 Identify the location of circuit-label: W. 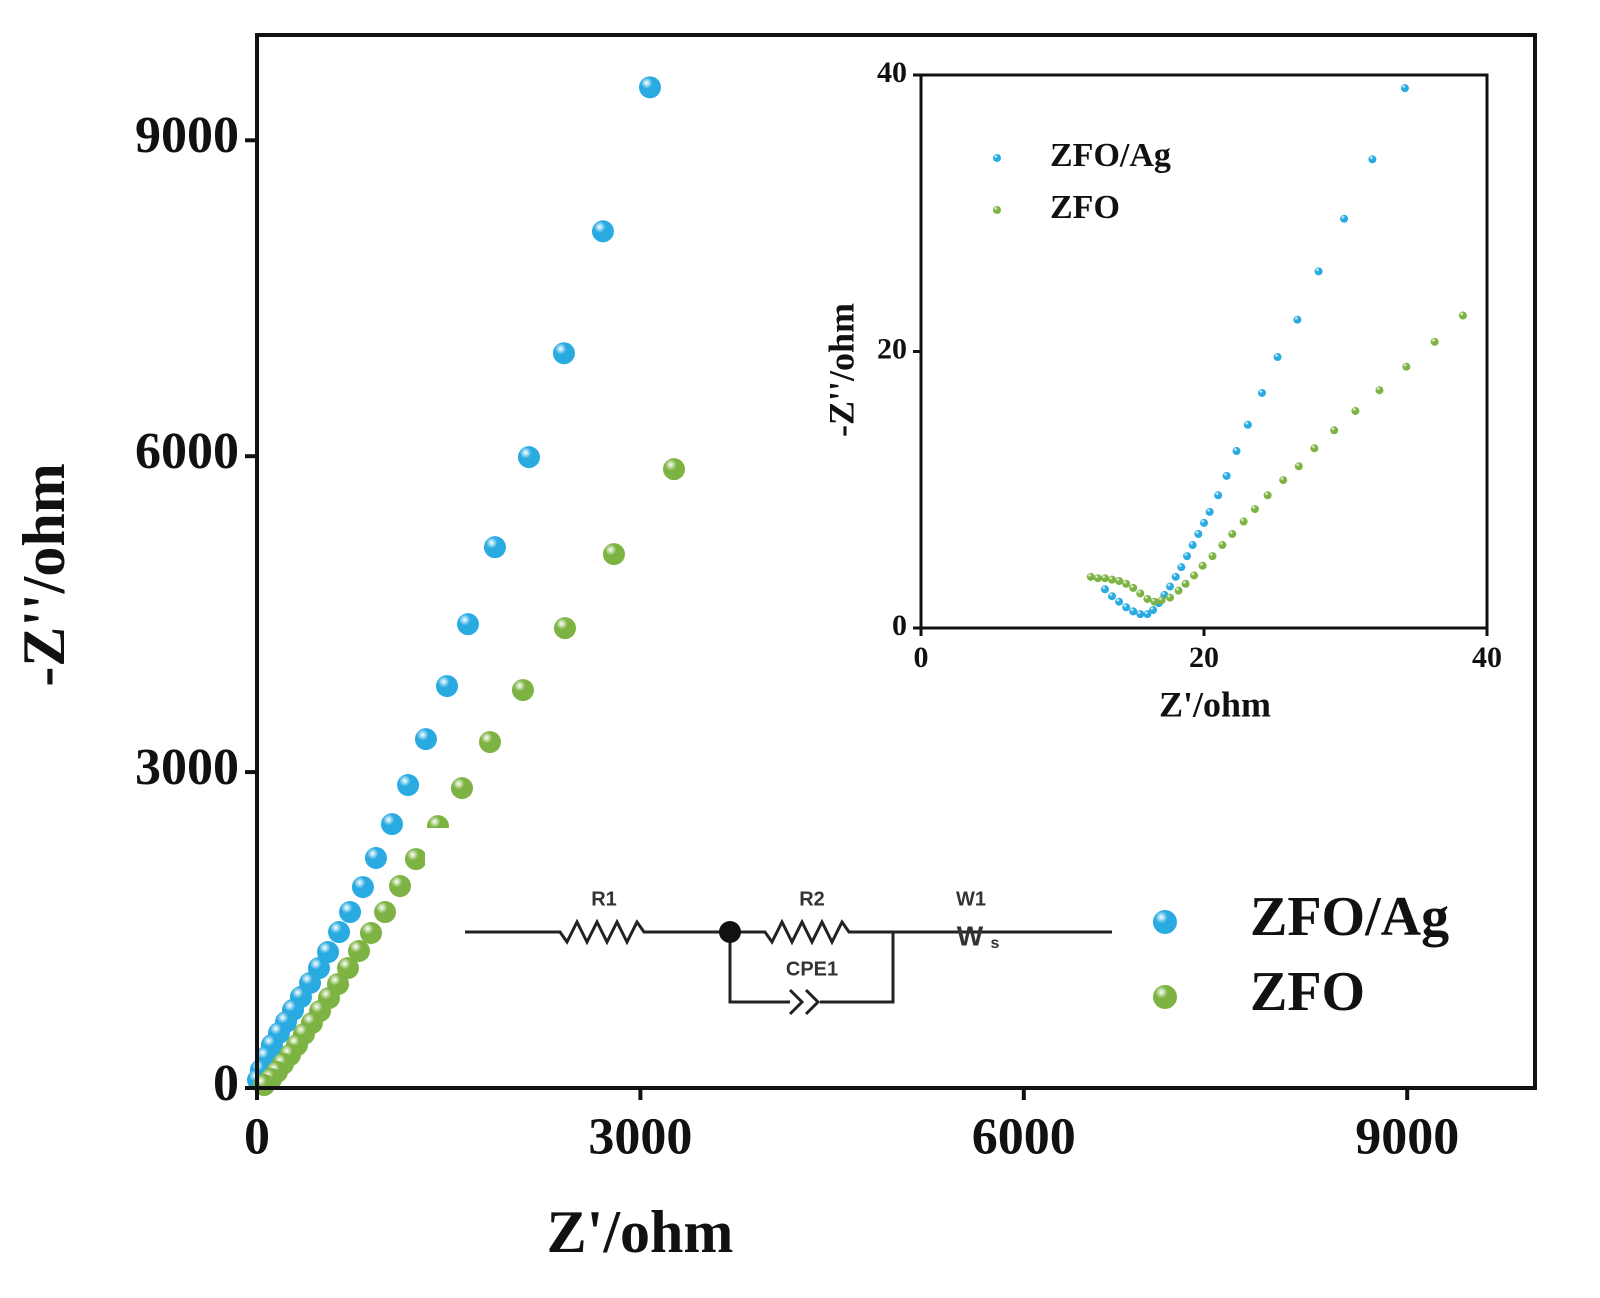
(970, 935).